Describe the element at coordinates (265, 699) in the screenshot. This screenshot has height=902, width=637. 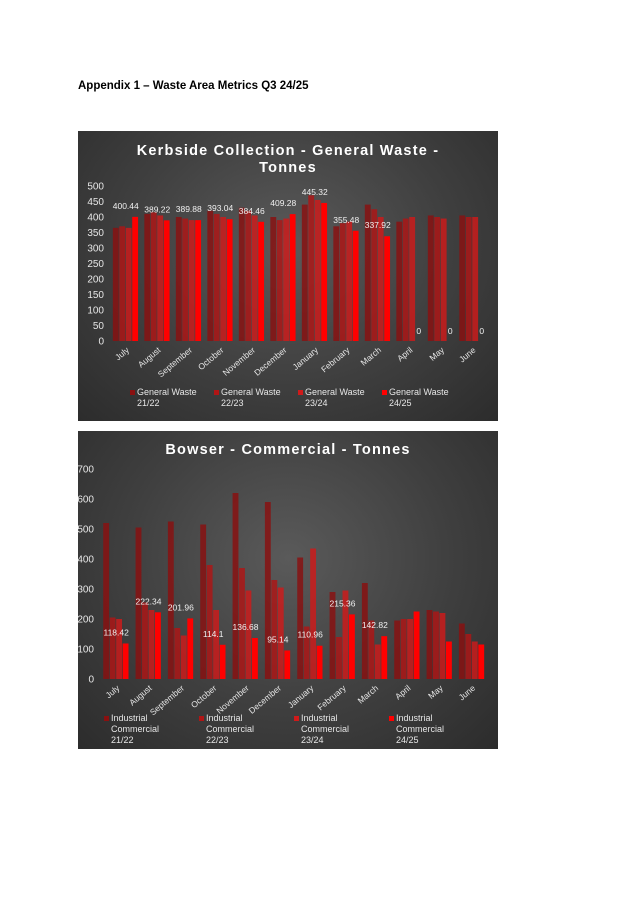
I see `bowser-x-tick-label: December` at that location.